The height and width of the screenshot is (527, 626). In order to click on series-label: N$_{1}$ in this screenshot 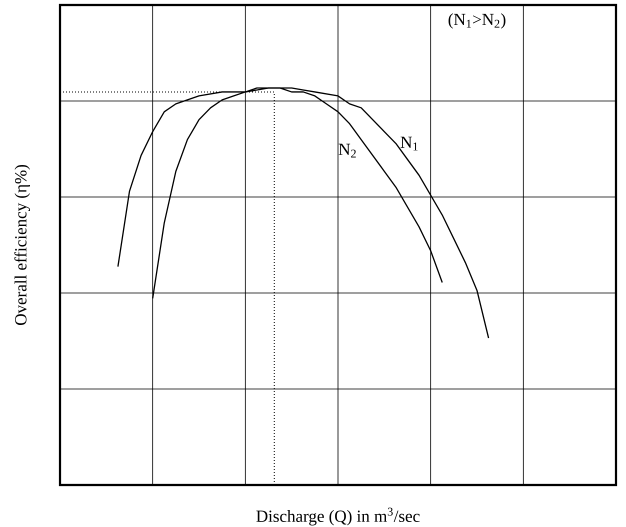, I will do `click(409, 143)`.